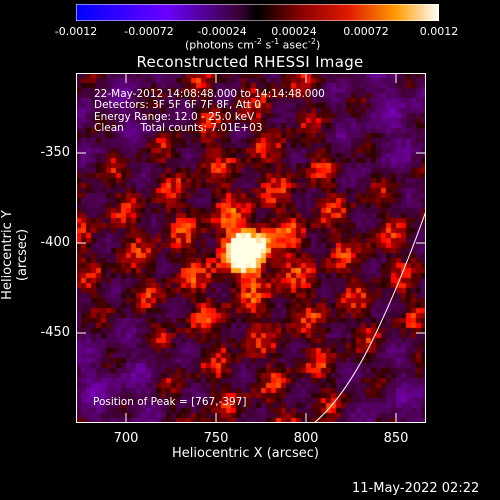 This screenshot has height=500, width=500. What do you see at coordinates (250, 62) in the screenshot?
I see `chart-title: Reconstructed RHESSI Image` at bounding box center [250, 62].